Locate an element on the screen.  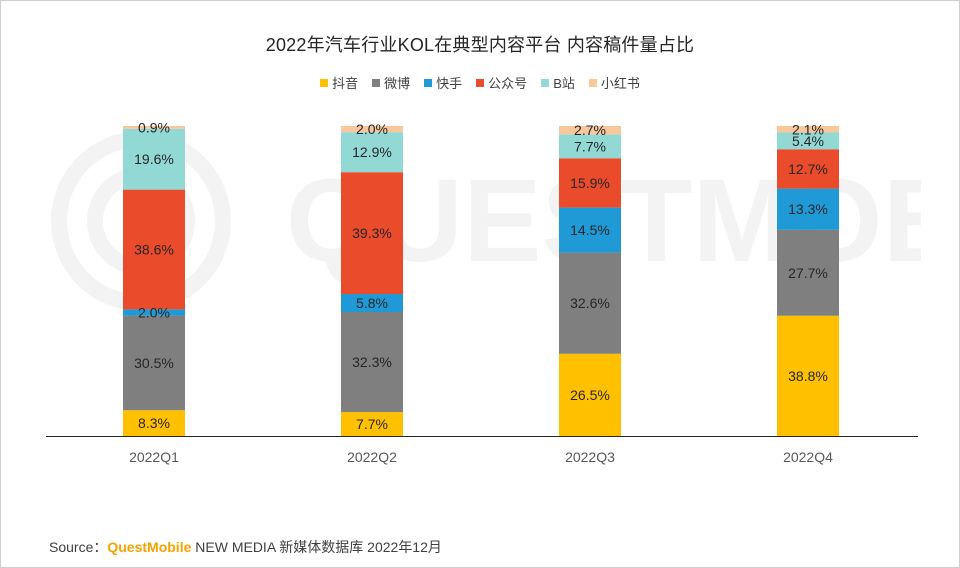
data-label: 2.7% is located at coordinates (590, 130).